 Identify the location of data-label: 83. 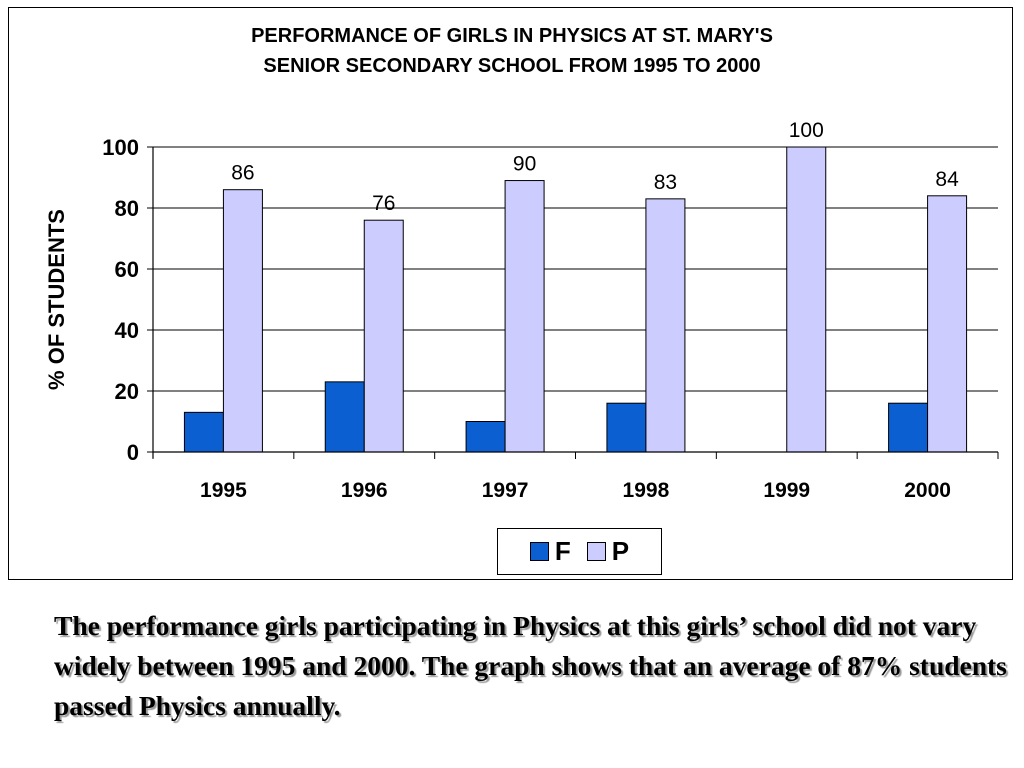
(665, 182).